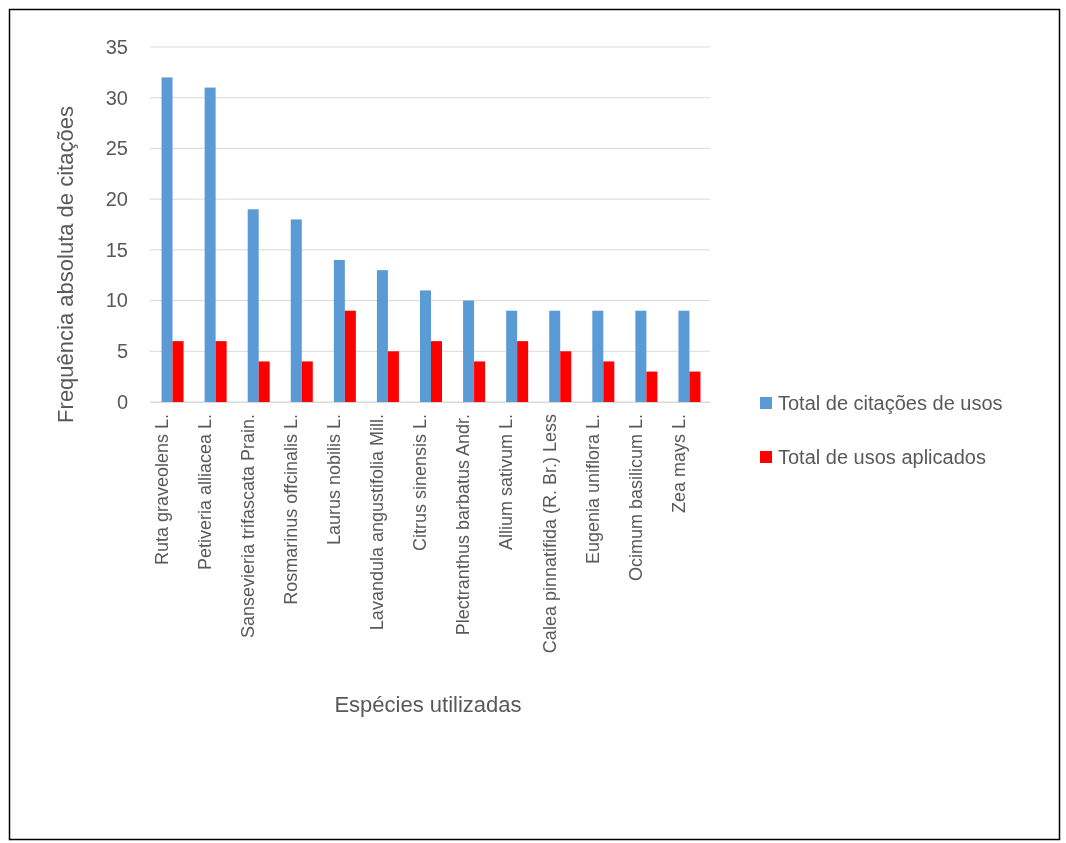 Image resolution: width=1066 pixels, height=843 pixels. I want to click on x-tick-label: Ruta graveolens L., so click(161, 490).